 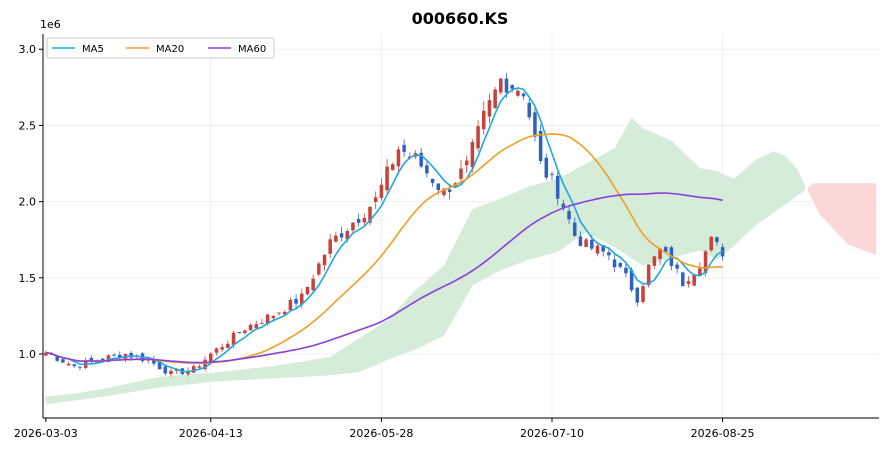 What do you see at coordinates (50, 24) in the screenshot?
I see `y-offset-label: 1e6` at bounding box center [50, 24].